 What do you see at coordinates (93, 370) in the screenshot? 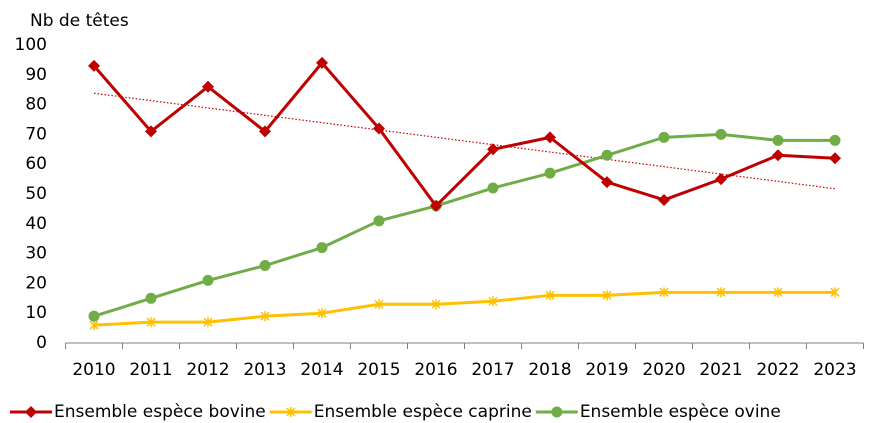
I see `x-tick-label: 2010` at bounding box center [93, 370].